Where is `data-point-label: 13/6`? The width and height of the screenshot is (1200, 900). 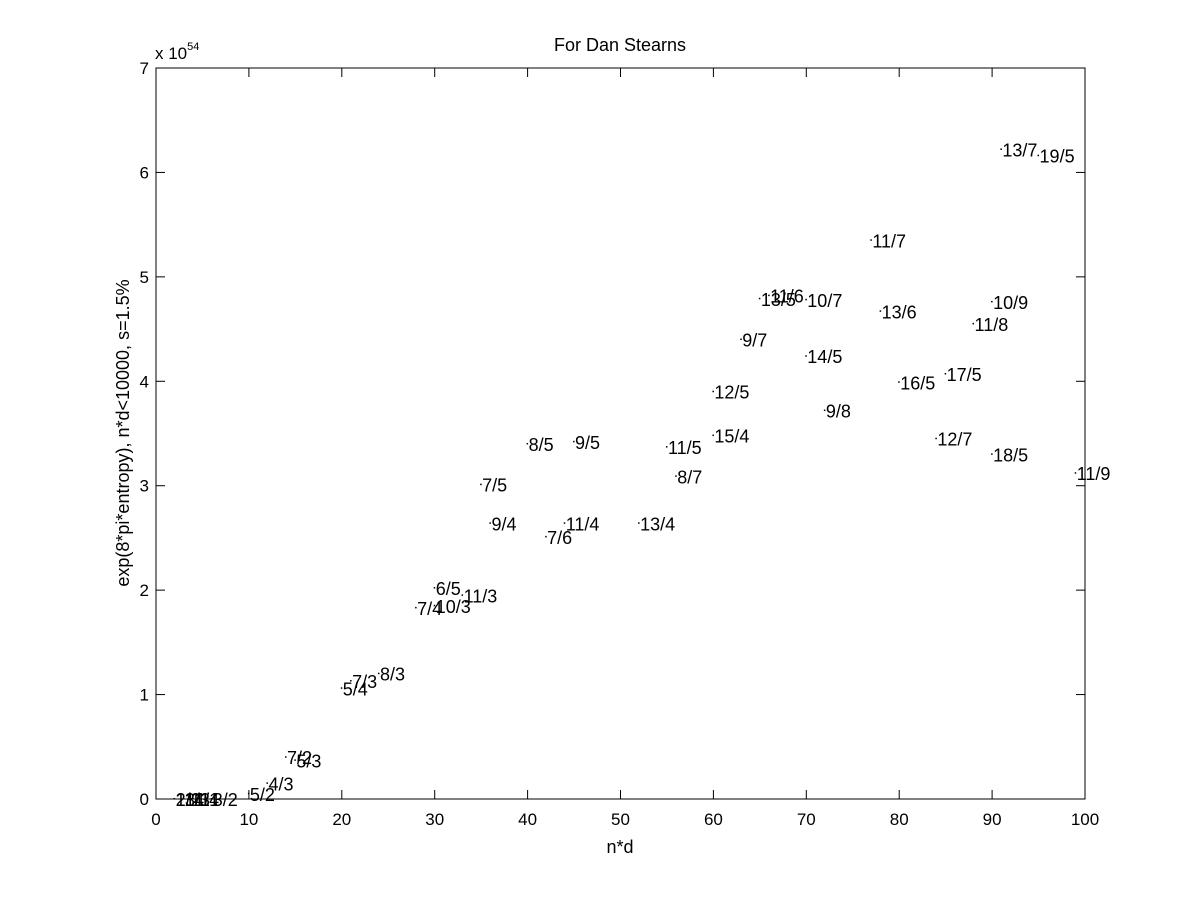 data-point-label: 13/6 is located at coordinates (899, 312).